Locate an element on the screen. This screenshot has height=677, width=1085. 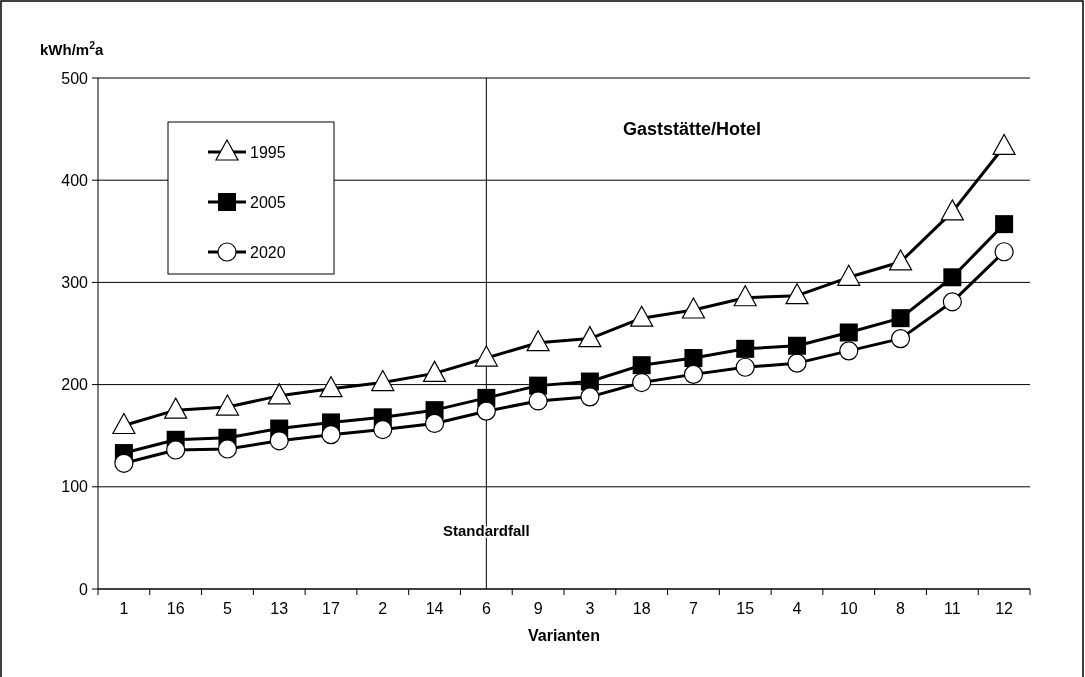
x-tick-label: 12 is located at coordinates (1004, 608).